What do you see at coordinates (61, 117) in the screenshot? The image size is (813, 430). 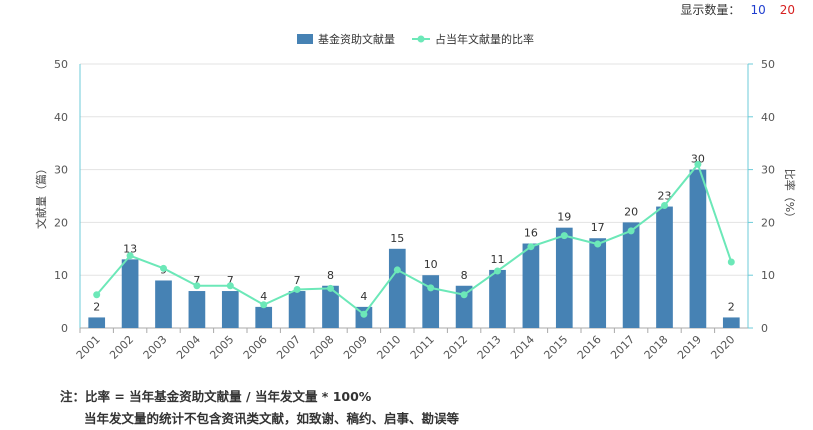 I see `y-left-tick-label: 40` at bounding box center [61, 117].